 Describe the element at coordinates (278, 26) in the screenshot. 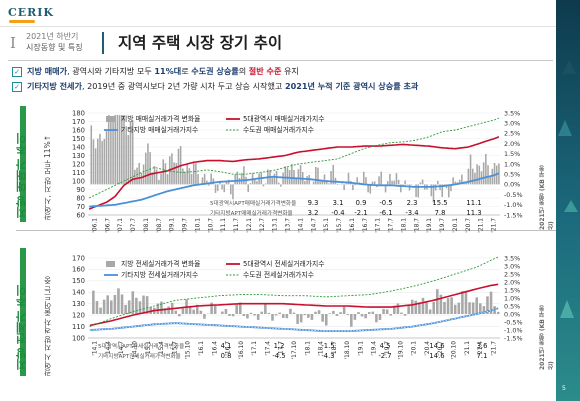

I see `header-divider` at that location.